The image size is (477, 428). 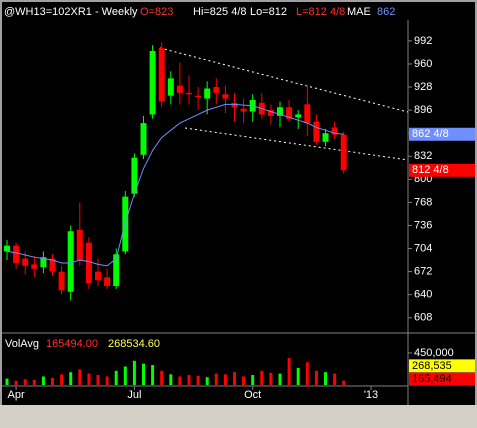 What do you see at coordinates (423, 318) in the screenshot?
I see `y-tick-label: 608` at bounding box center [423, 318].